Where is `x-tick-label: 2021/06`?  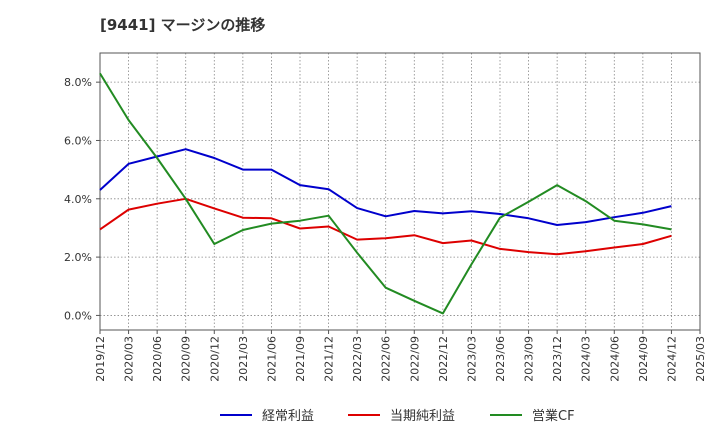
x-tick-label: 2021/06 is located at coordinates (271, 359).